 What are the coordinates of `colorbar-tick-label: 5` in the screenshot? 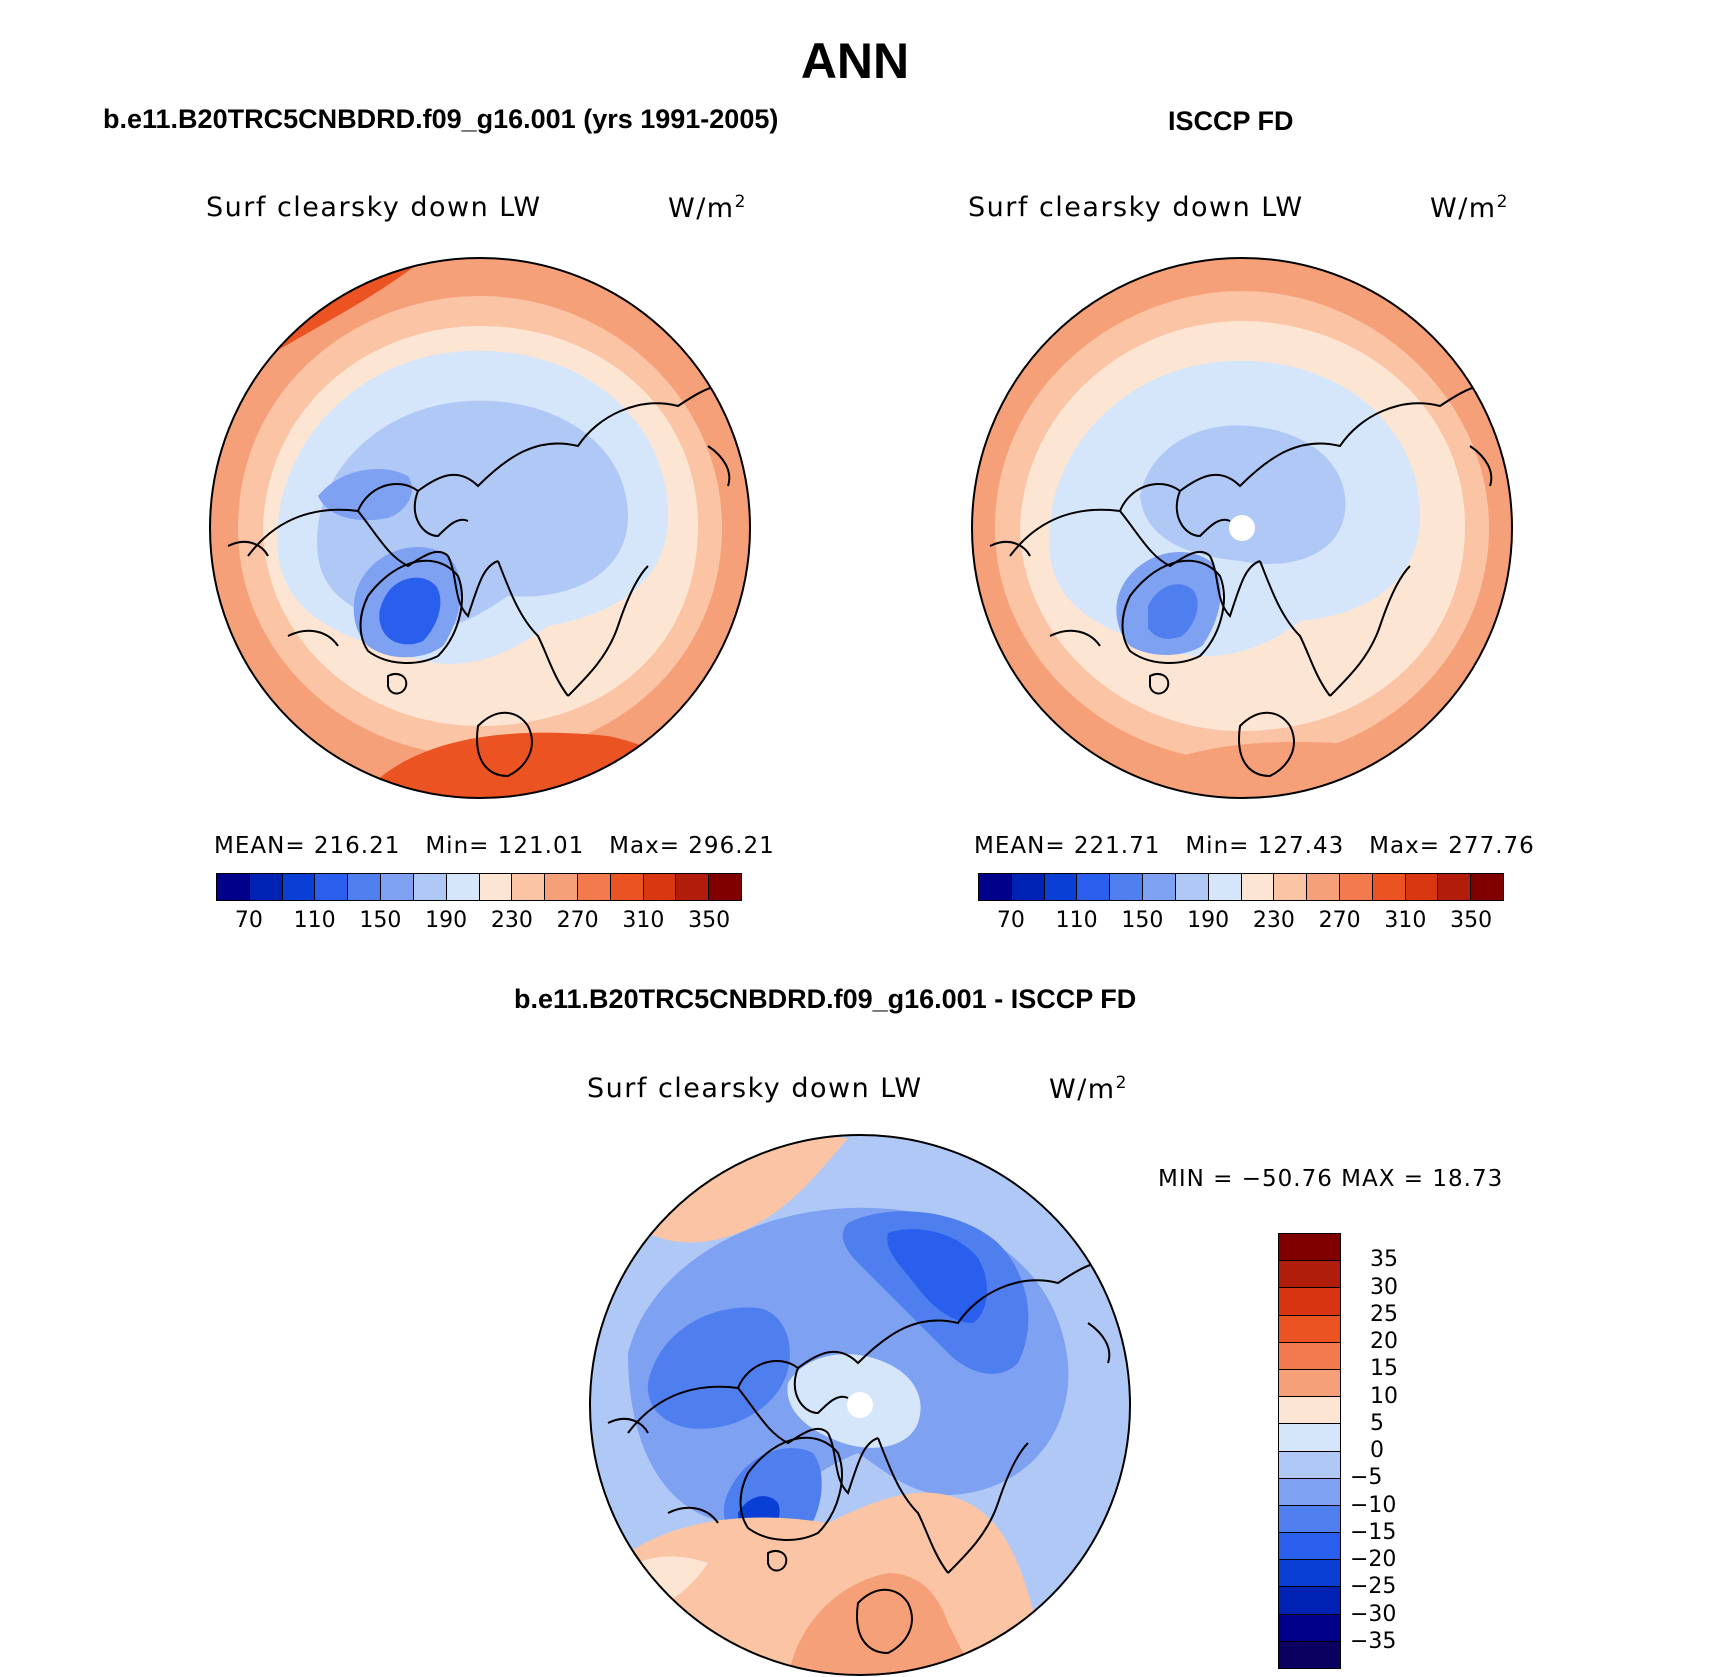 It's located at (1377, 1423).